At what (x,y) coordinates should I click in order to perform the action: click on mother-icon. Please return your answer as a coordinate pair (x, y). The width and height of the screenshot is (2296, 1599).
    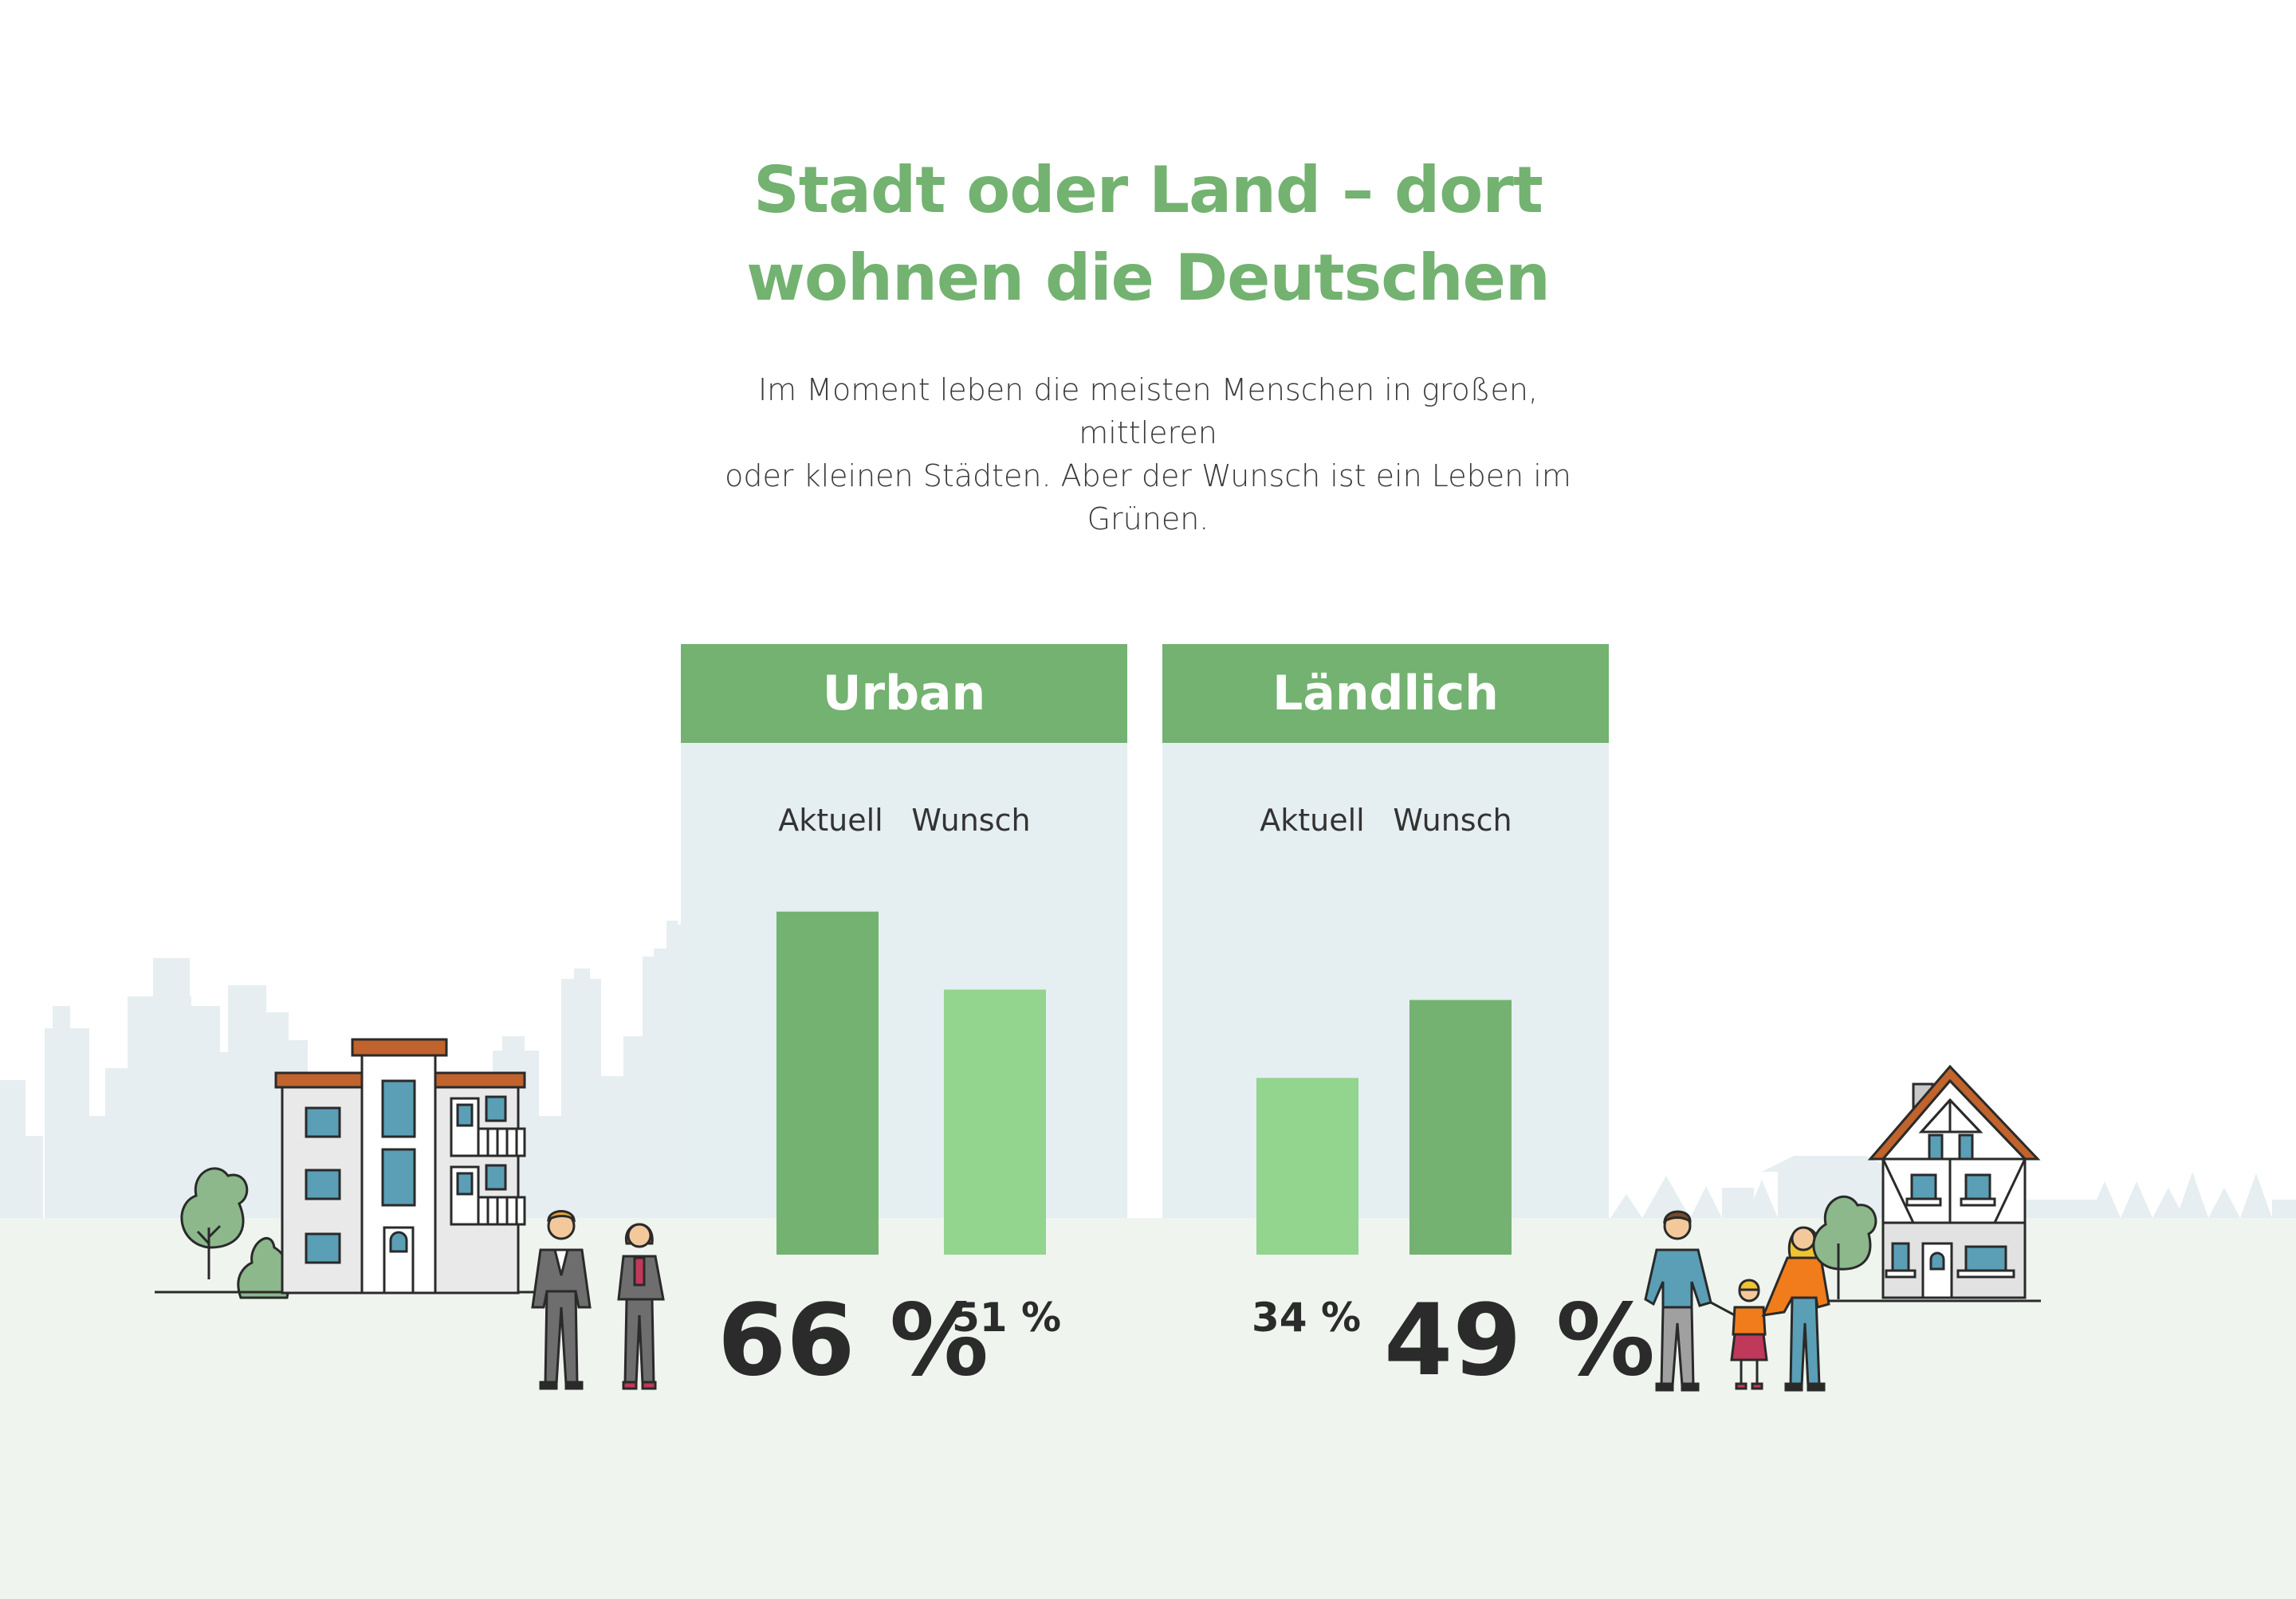
    Looking at the image, I should click on (1795, 1309).